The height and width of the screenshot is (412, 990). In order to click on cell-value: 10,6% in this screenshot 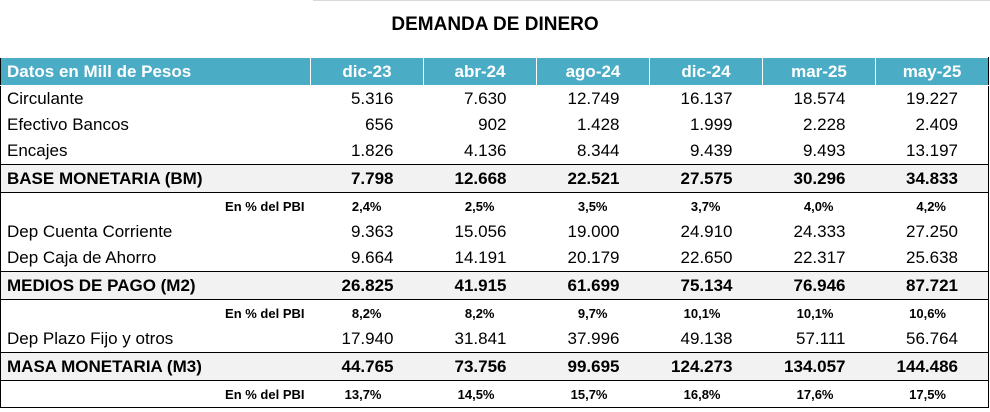, I will do `click(932, 312)`.